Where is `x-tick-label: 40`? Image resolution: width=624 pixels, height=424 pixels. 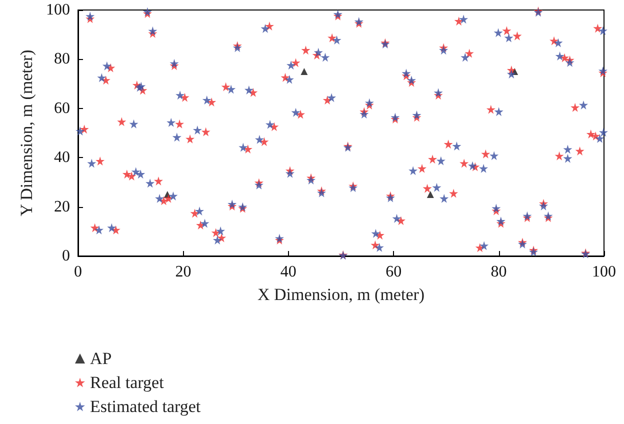 x-tick-label: 40 is located at coordinates (288, 272).